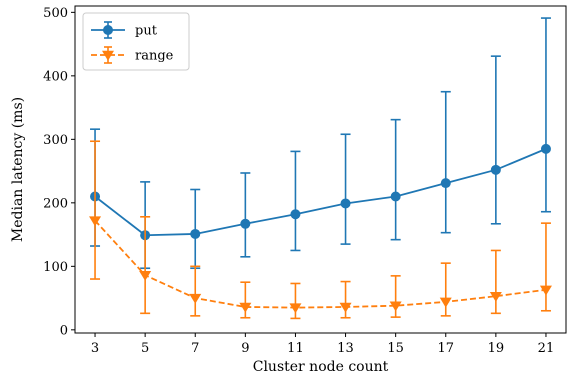  Describe the element at coordinates (245, 348) in the screenshot. I see `x-tick-label: 9` at that location.